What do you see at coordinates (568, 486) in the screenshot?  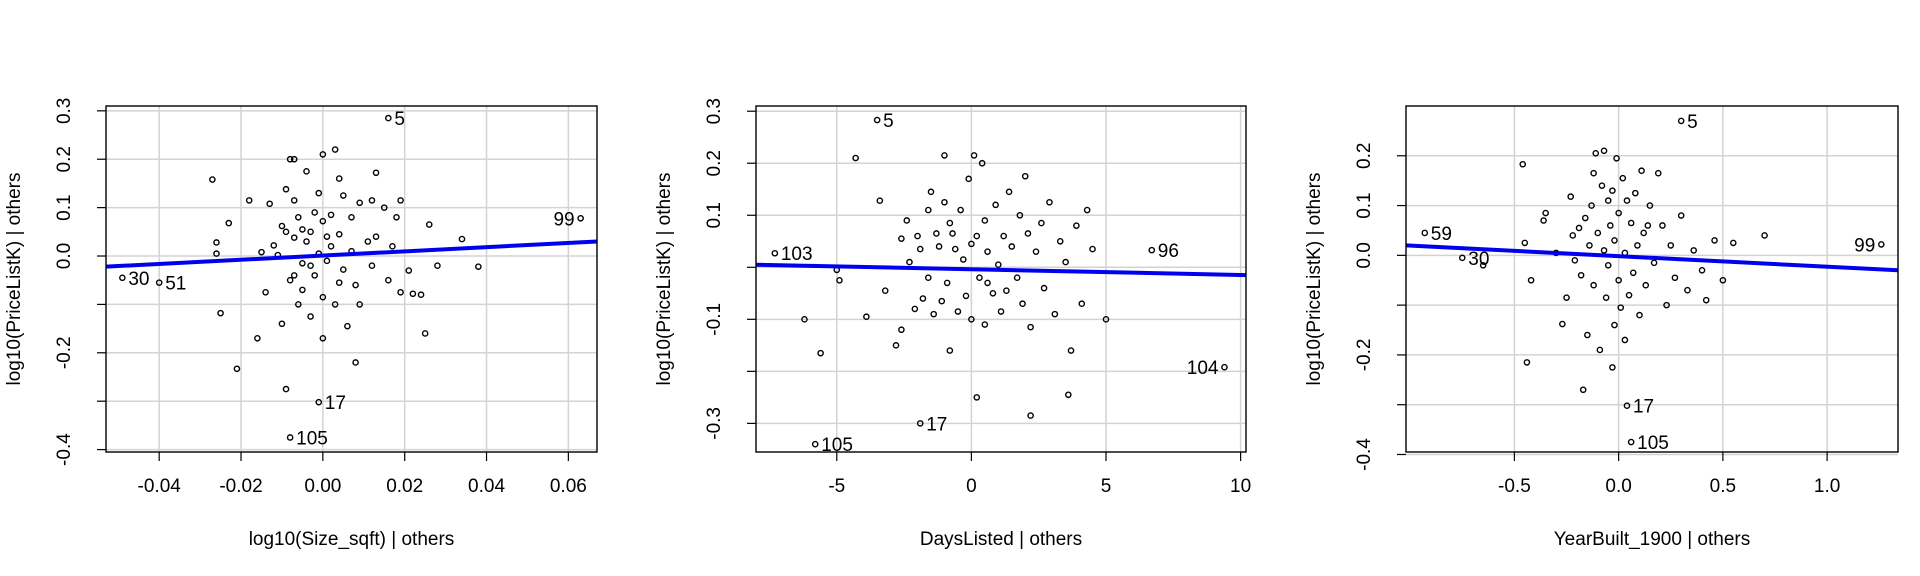 I see `x-tick-label: 0.06` at bounding box center [568, 486].